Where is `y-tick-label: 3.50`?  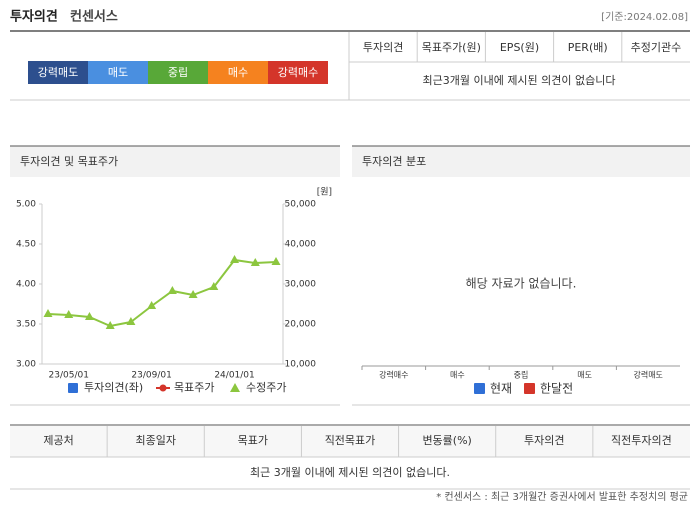 y-tick-label: 3.50 is located at coordinates (26, 325).